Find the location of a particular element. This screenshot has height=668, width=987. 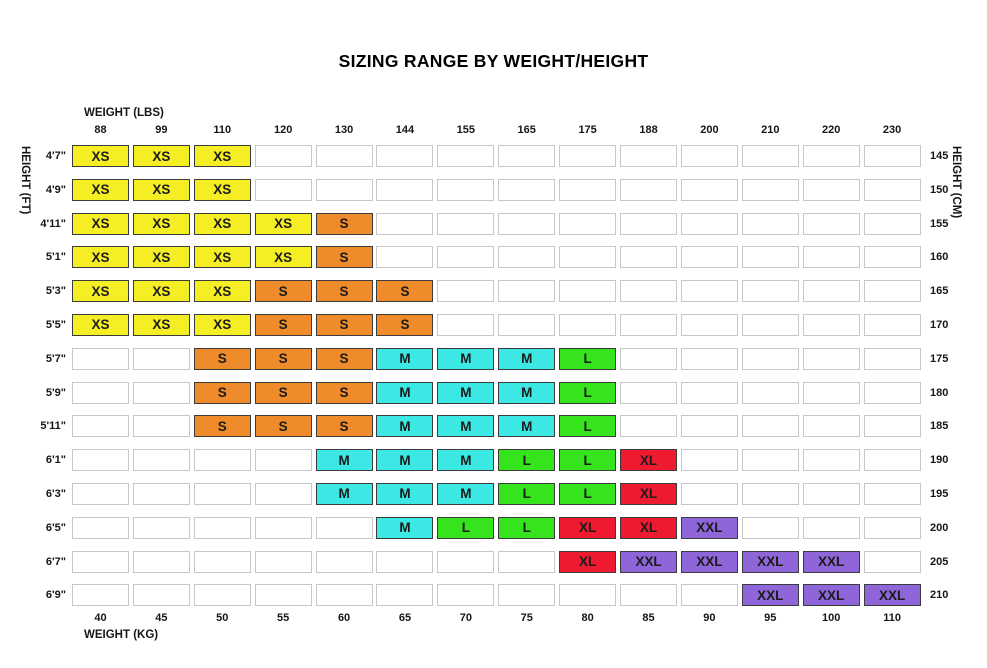

height-ft-label: 6'5" is located at coordinates (55, 527).